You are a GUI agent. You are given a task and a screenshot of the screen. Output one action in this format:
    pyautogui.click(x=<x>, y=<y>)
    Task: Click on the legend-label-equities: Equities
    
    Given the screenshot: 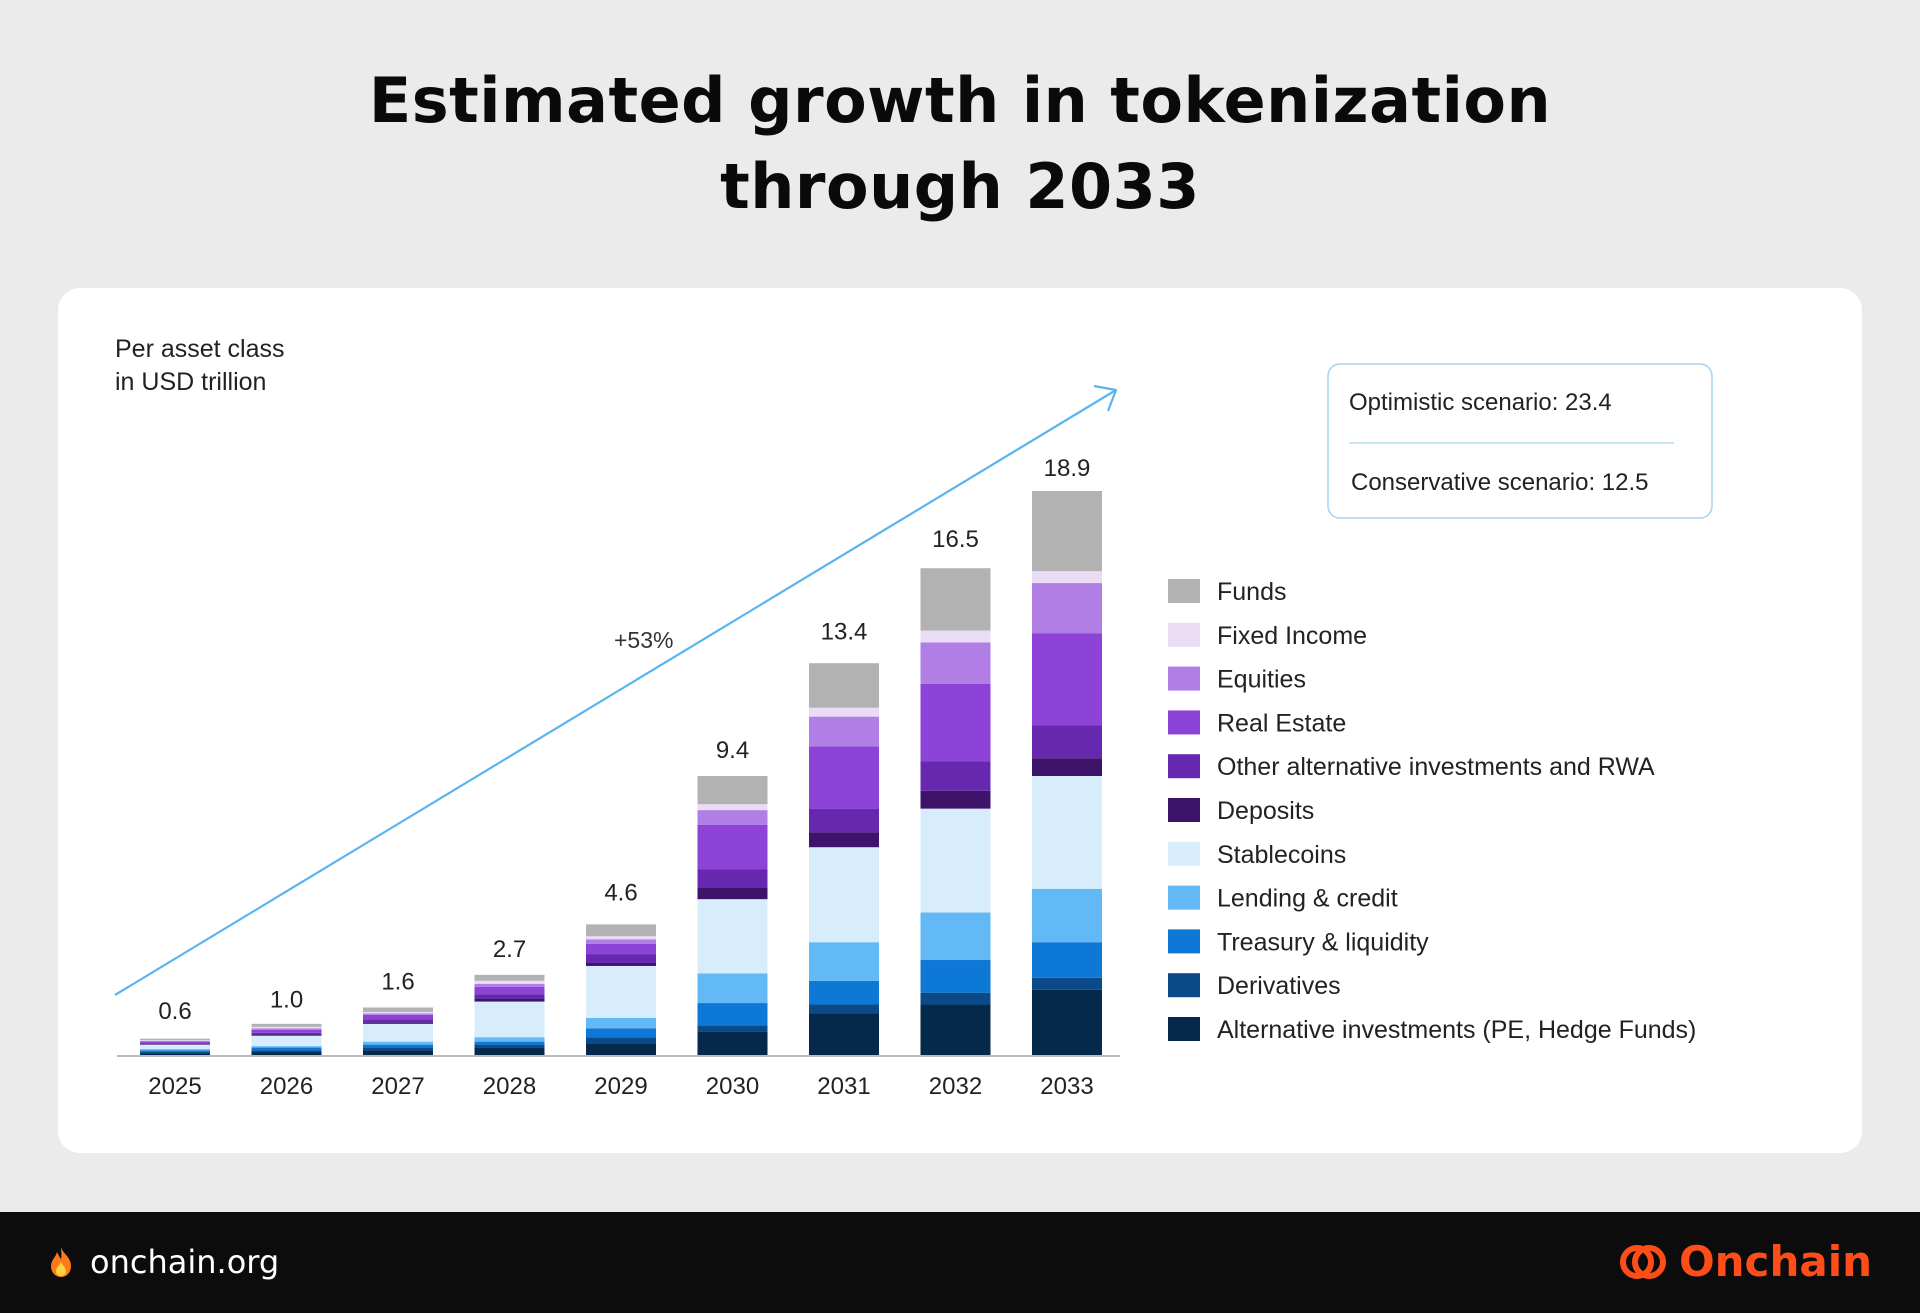 What is the action you would take?
    pyautogui.click(x=1261, y=680)
    